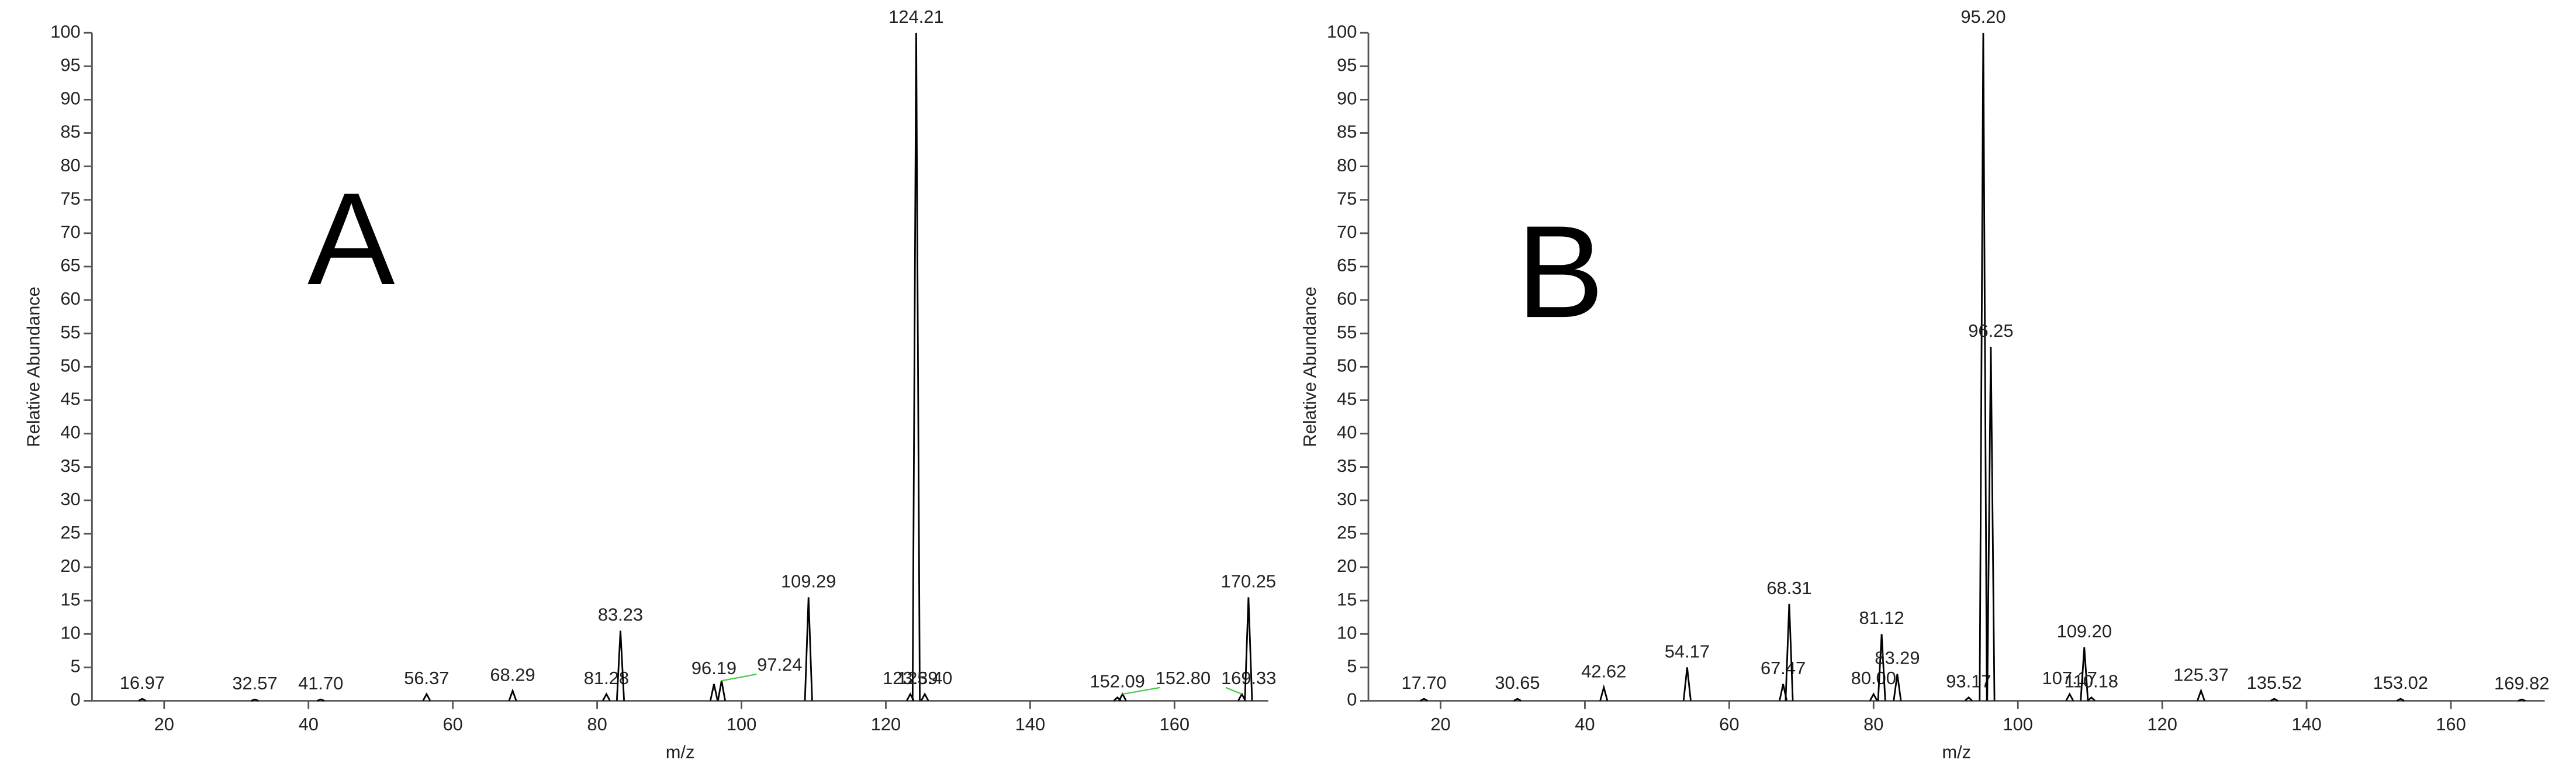  What do you see at coordinates (70, 599) in the screenshot?
I see `y-tick-label: 15` at bounding box center [70, 599].